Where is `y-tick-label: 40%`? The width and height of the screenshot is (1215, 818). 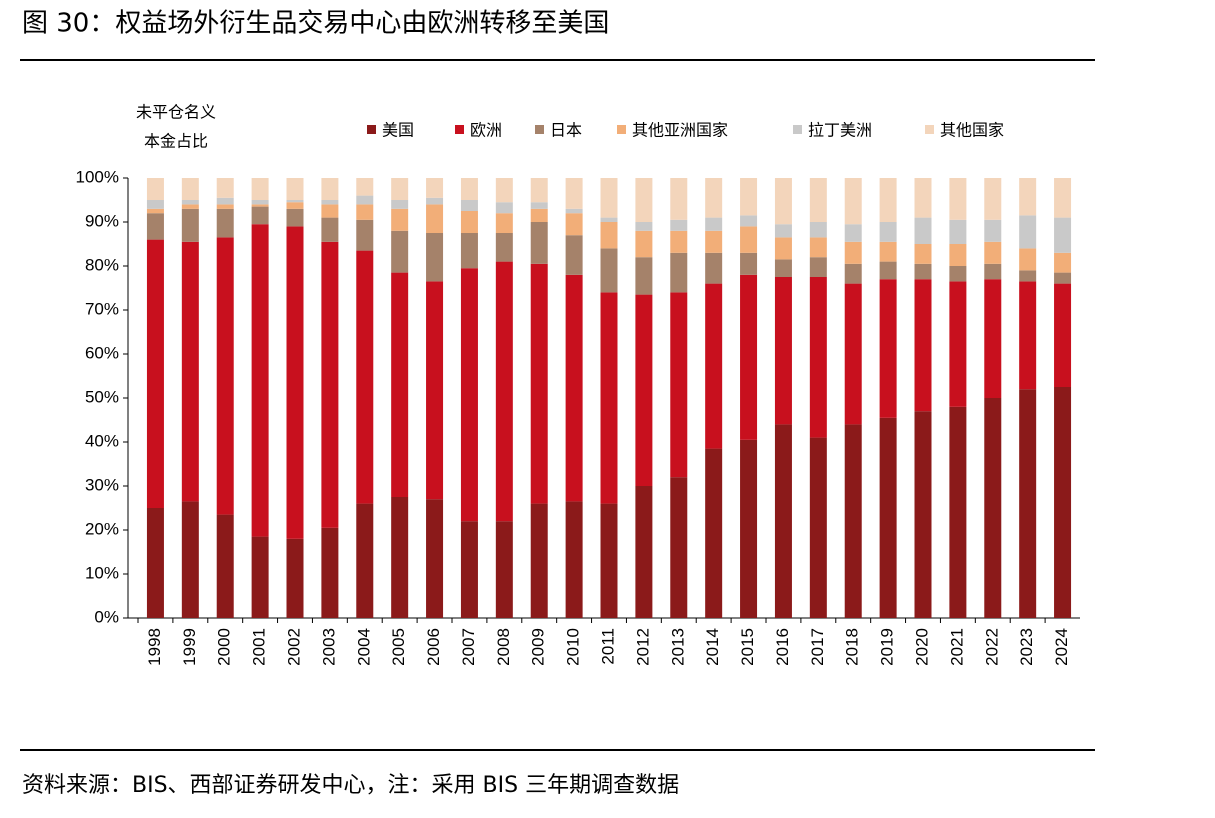 y-tick-label: 40% is located at coordinates (102, 440).